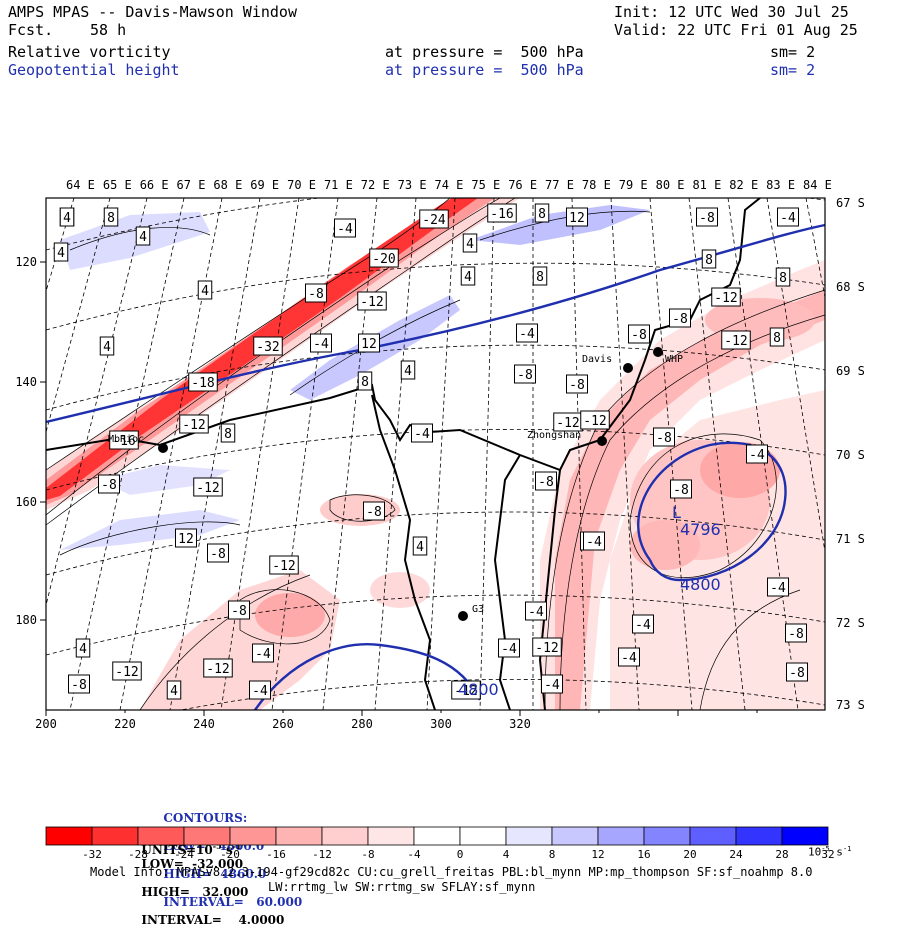  I want to click on colorbar-tick-label: 16, so click(643, 854).